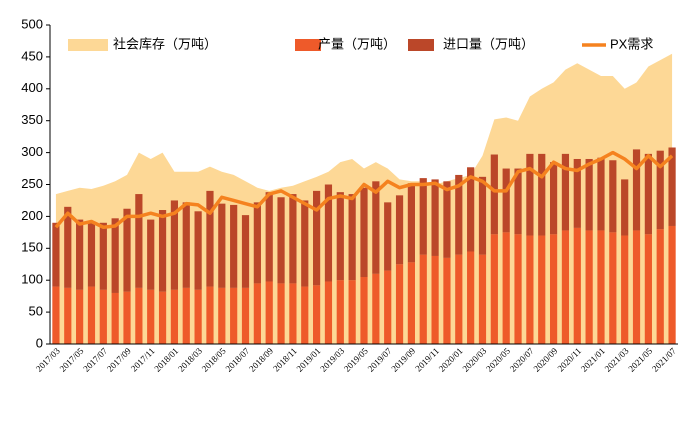  Describe the element at coordinates (165, 43) in the screenshot. I see `legend-label: 社会库存（万吨）` at that location.